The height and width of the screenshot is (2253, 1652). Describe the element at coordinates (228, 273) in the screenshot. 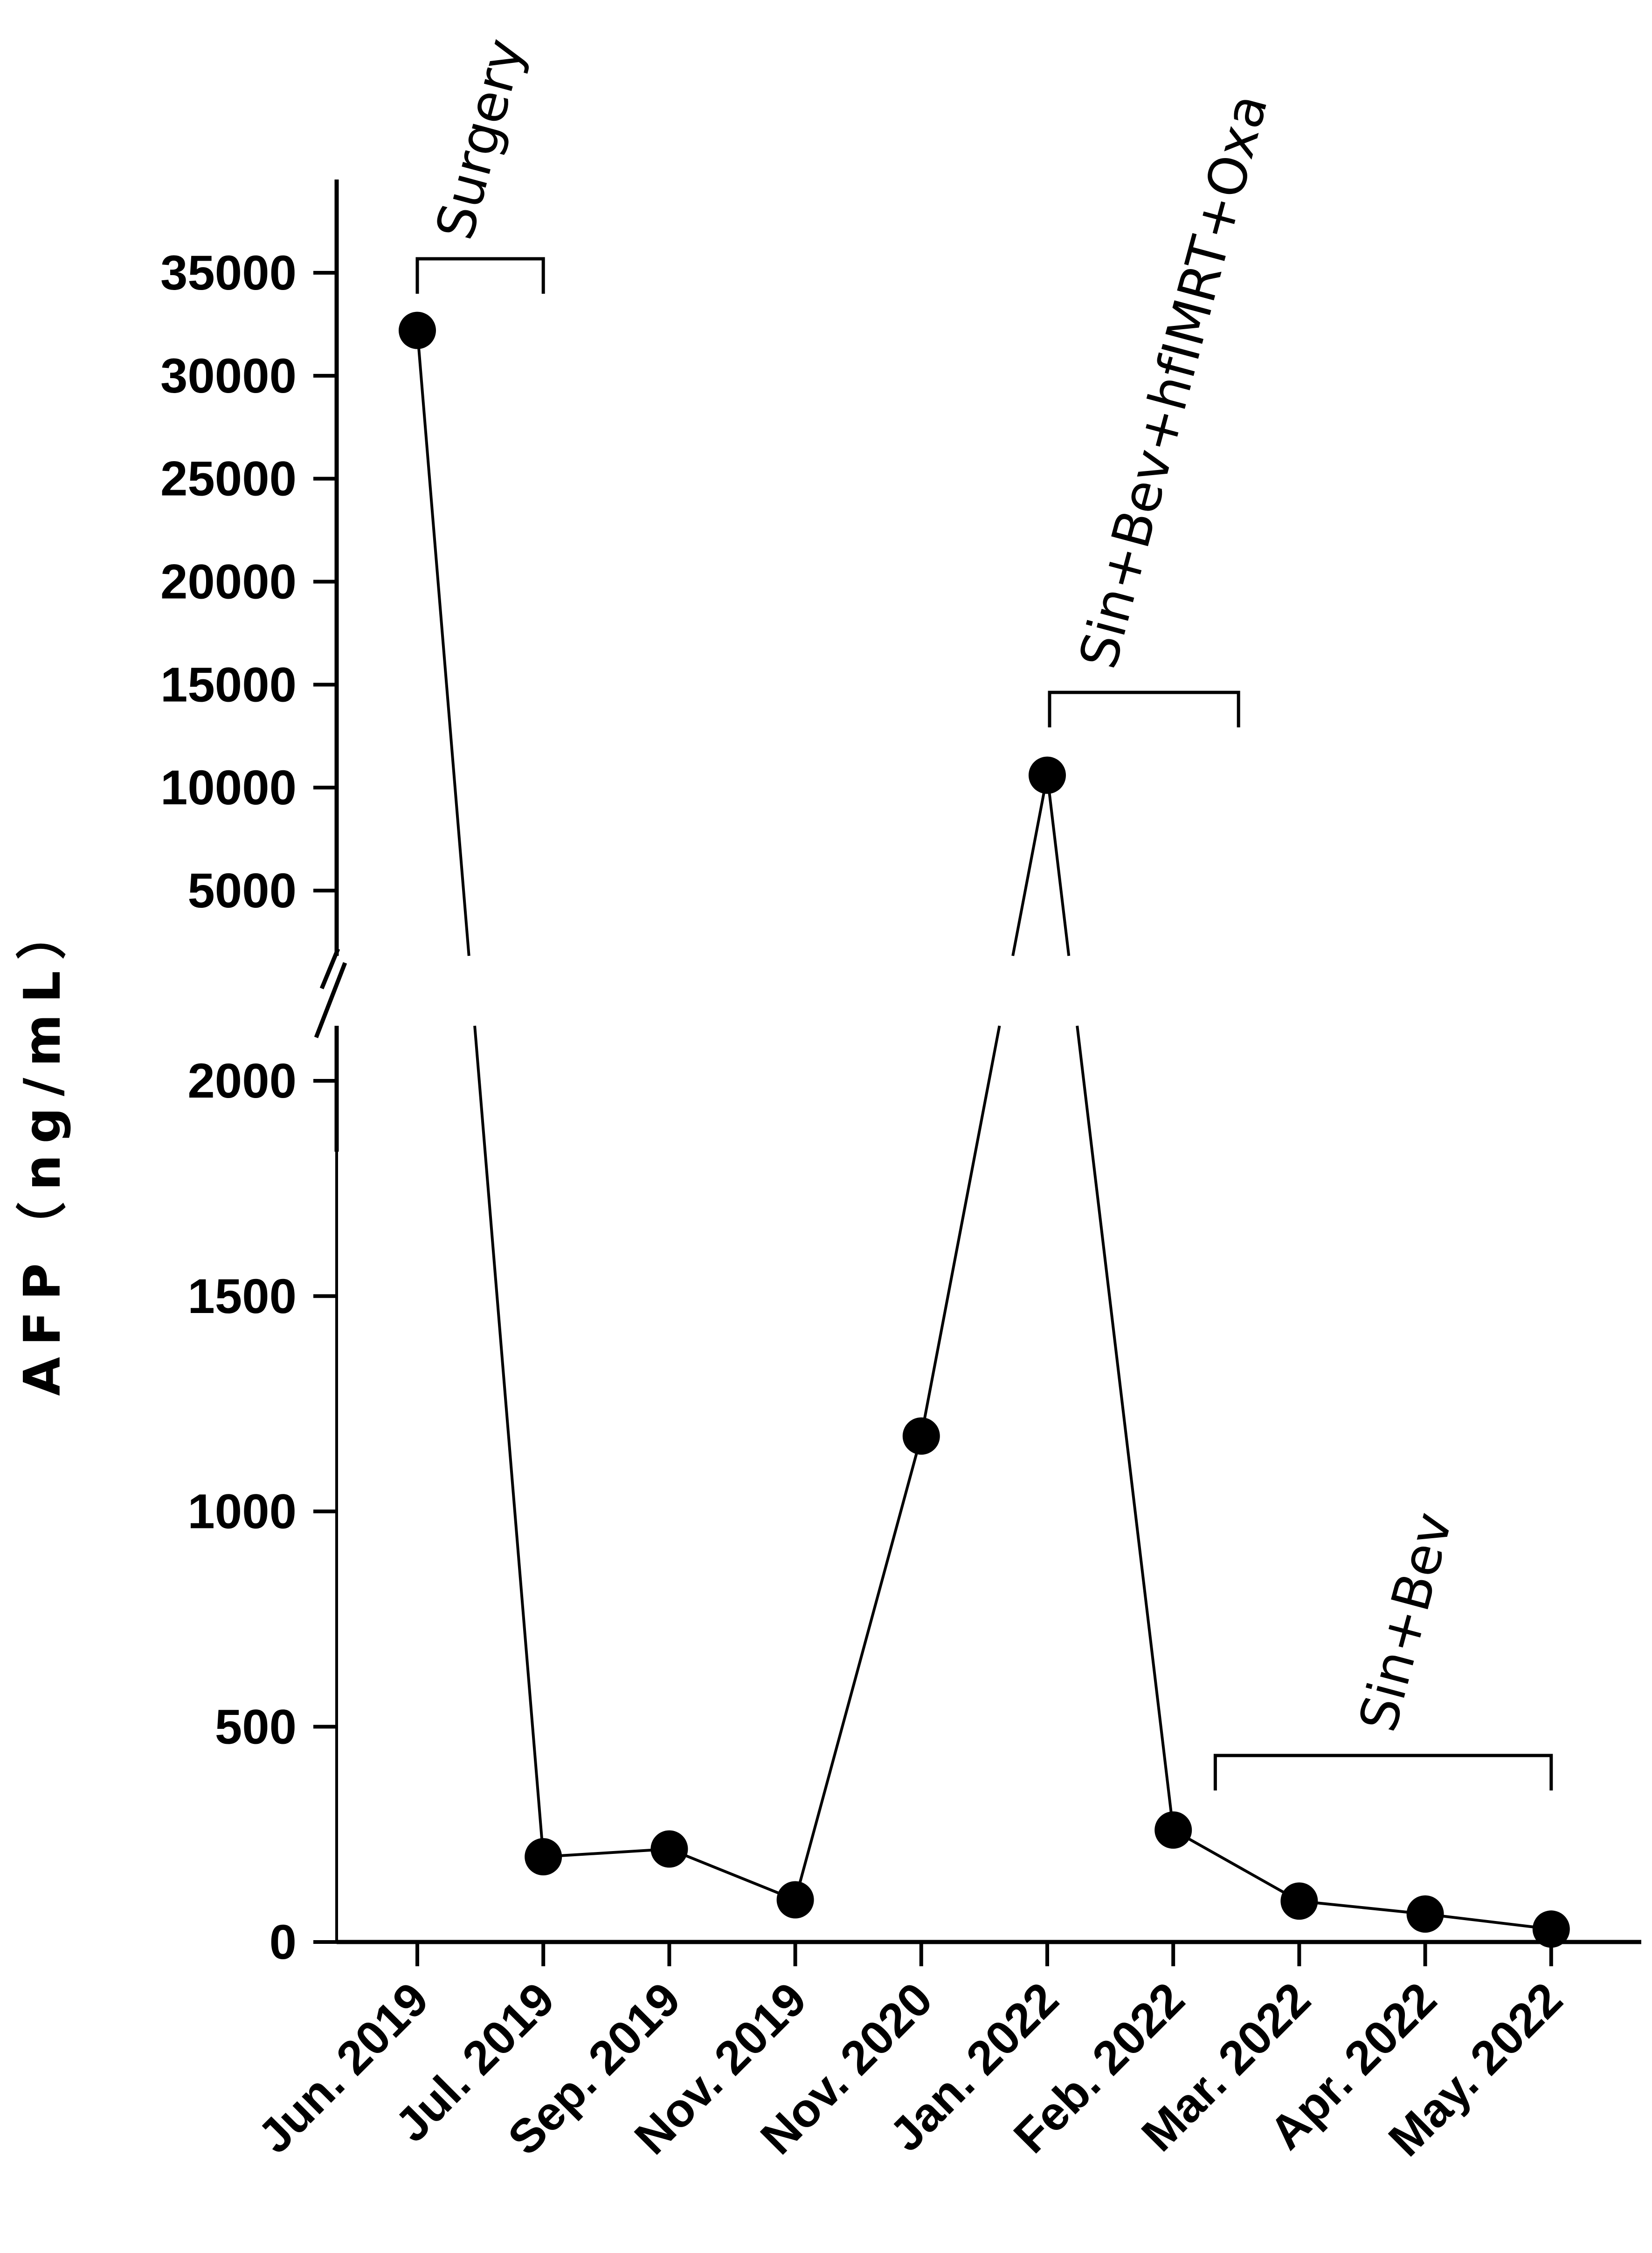

I see `y-tick-label: 35000` at that location.